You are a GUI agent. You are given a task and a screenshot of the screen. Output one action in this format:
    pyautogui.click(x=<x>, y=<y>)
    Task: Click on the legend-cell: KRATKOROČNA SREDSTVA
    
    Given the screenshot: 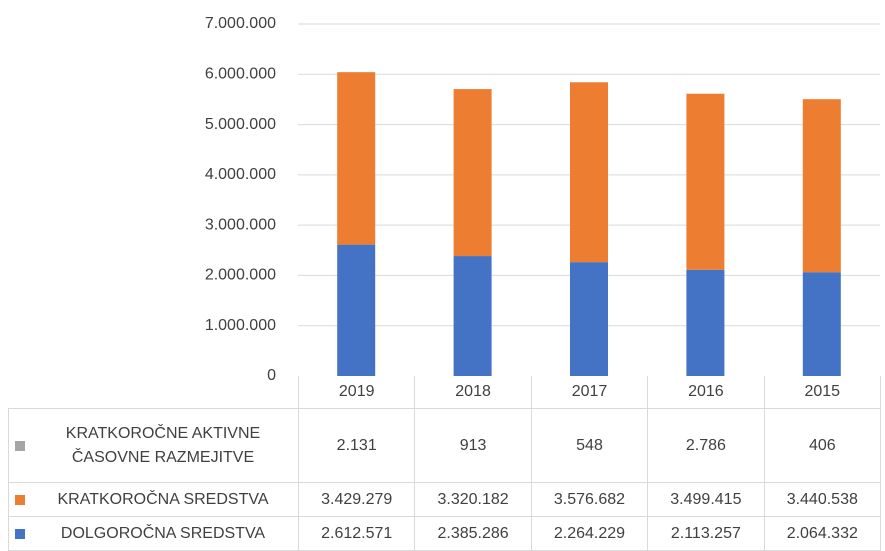 What is the action you would take?
    pyautogui.click(x=153, y=499)
    